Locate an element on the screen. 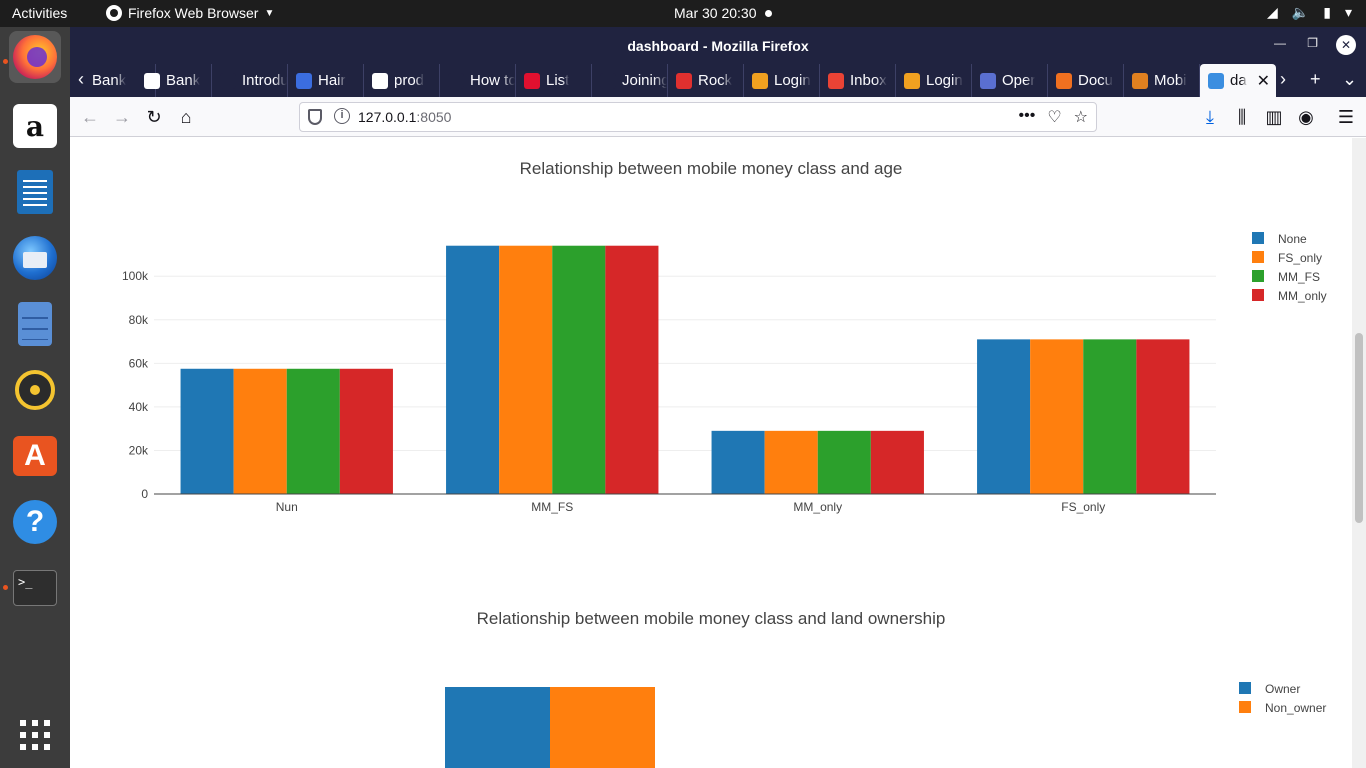 Image resolution: width=1366 pixels, height=768 pixels. sidebar-icon: ▥ is located at coordinates (1274, 116).